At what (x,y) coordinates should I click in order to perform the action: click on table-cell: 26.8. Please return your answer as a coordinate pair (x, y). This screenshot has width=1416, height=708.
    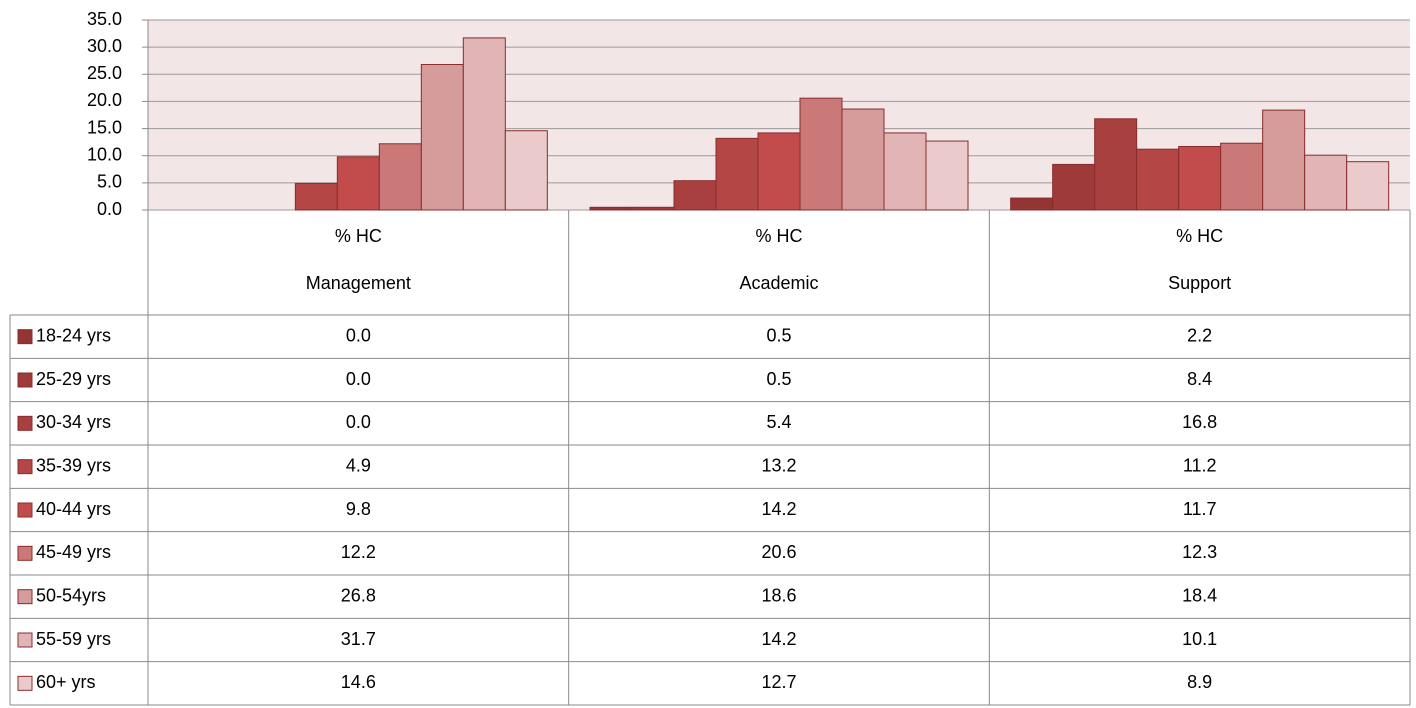
    Looking at the image, I should click on (358, 595).